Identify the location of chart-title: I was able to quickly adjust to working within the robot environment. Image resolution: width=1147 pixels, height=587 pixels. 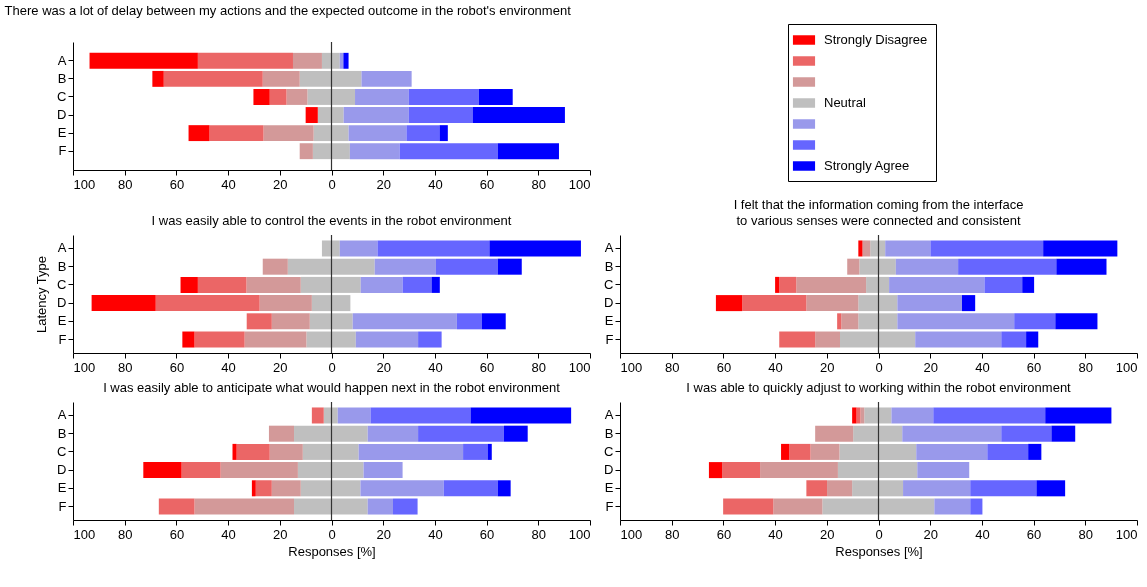
(879, 388).